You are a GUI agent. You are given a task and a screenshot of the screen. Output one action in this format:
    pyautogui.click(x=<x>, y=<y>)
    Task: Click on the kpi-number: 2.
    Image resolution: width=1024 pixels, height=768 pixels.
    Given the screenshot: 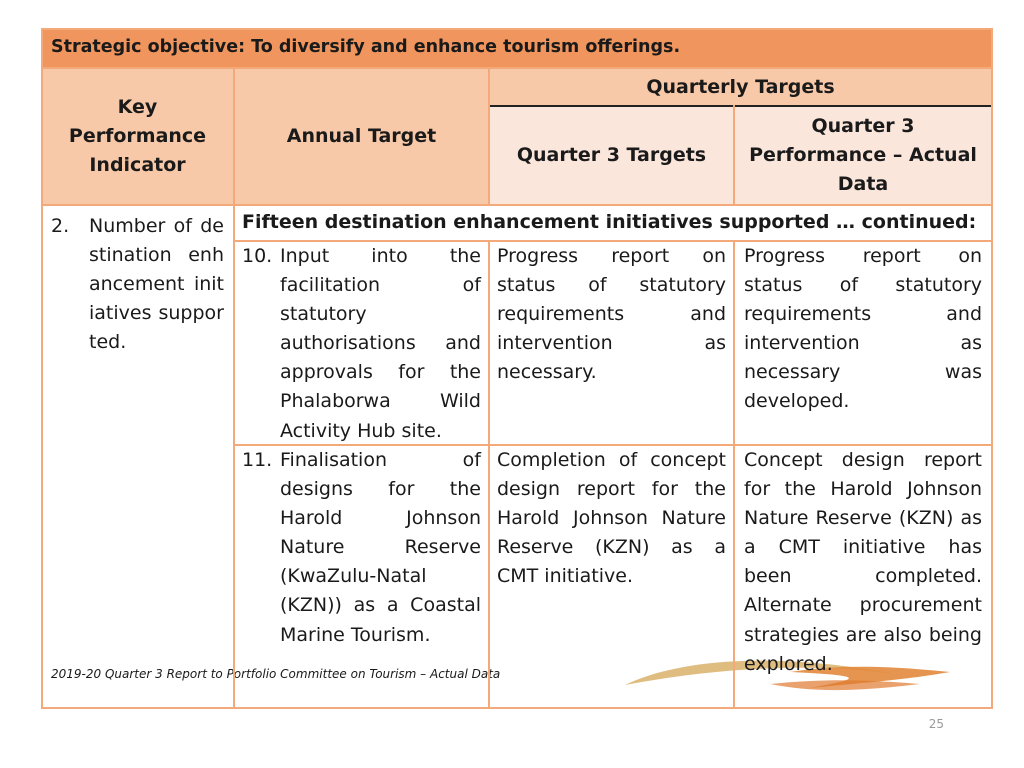 What is the action you would take?
    pyautogui.click(x=60, y=226)
    